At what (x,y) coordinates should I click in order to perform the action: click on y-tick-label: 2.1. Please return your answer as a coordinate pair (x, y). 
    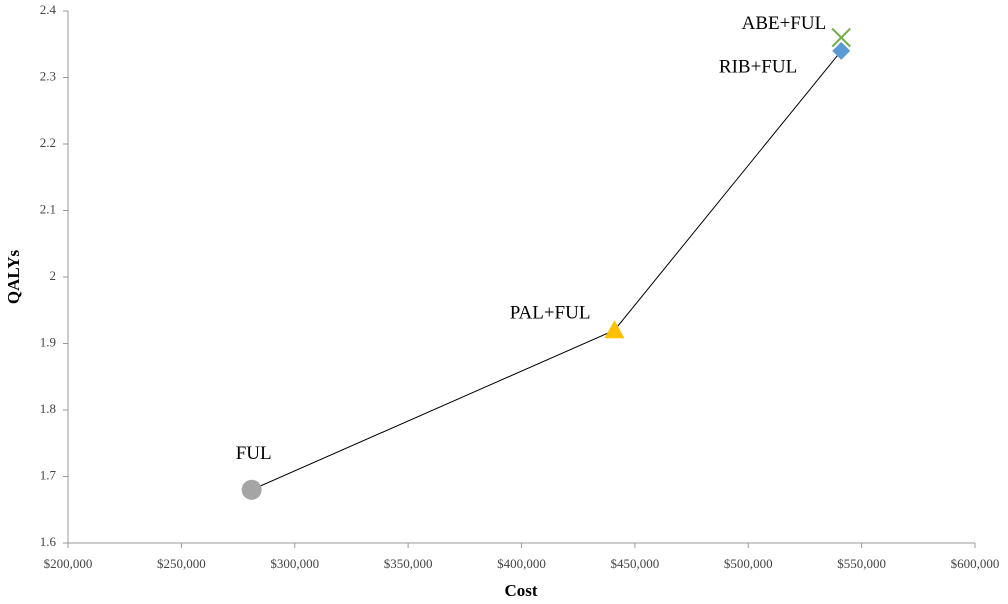
    Looking at the image, I should click on (48, 208).